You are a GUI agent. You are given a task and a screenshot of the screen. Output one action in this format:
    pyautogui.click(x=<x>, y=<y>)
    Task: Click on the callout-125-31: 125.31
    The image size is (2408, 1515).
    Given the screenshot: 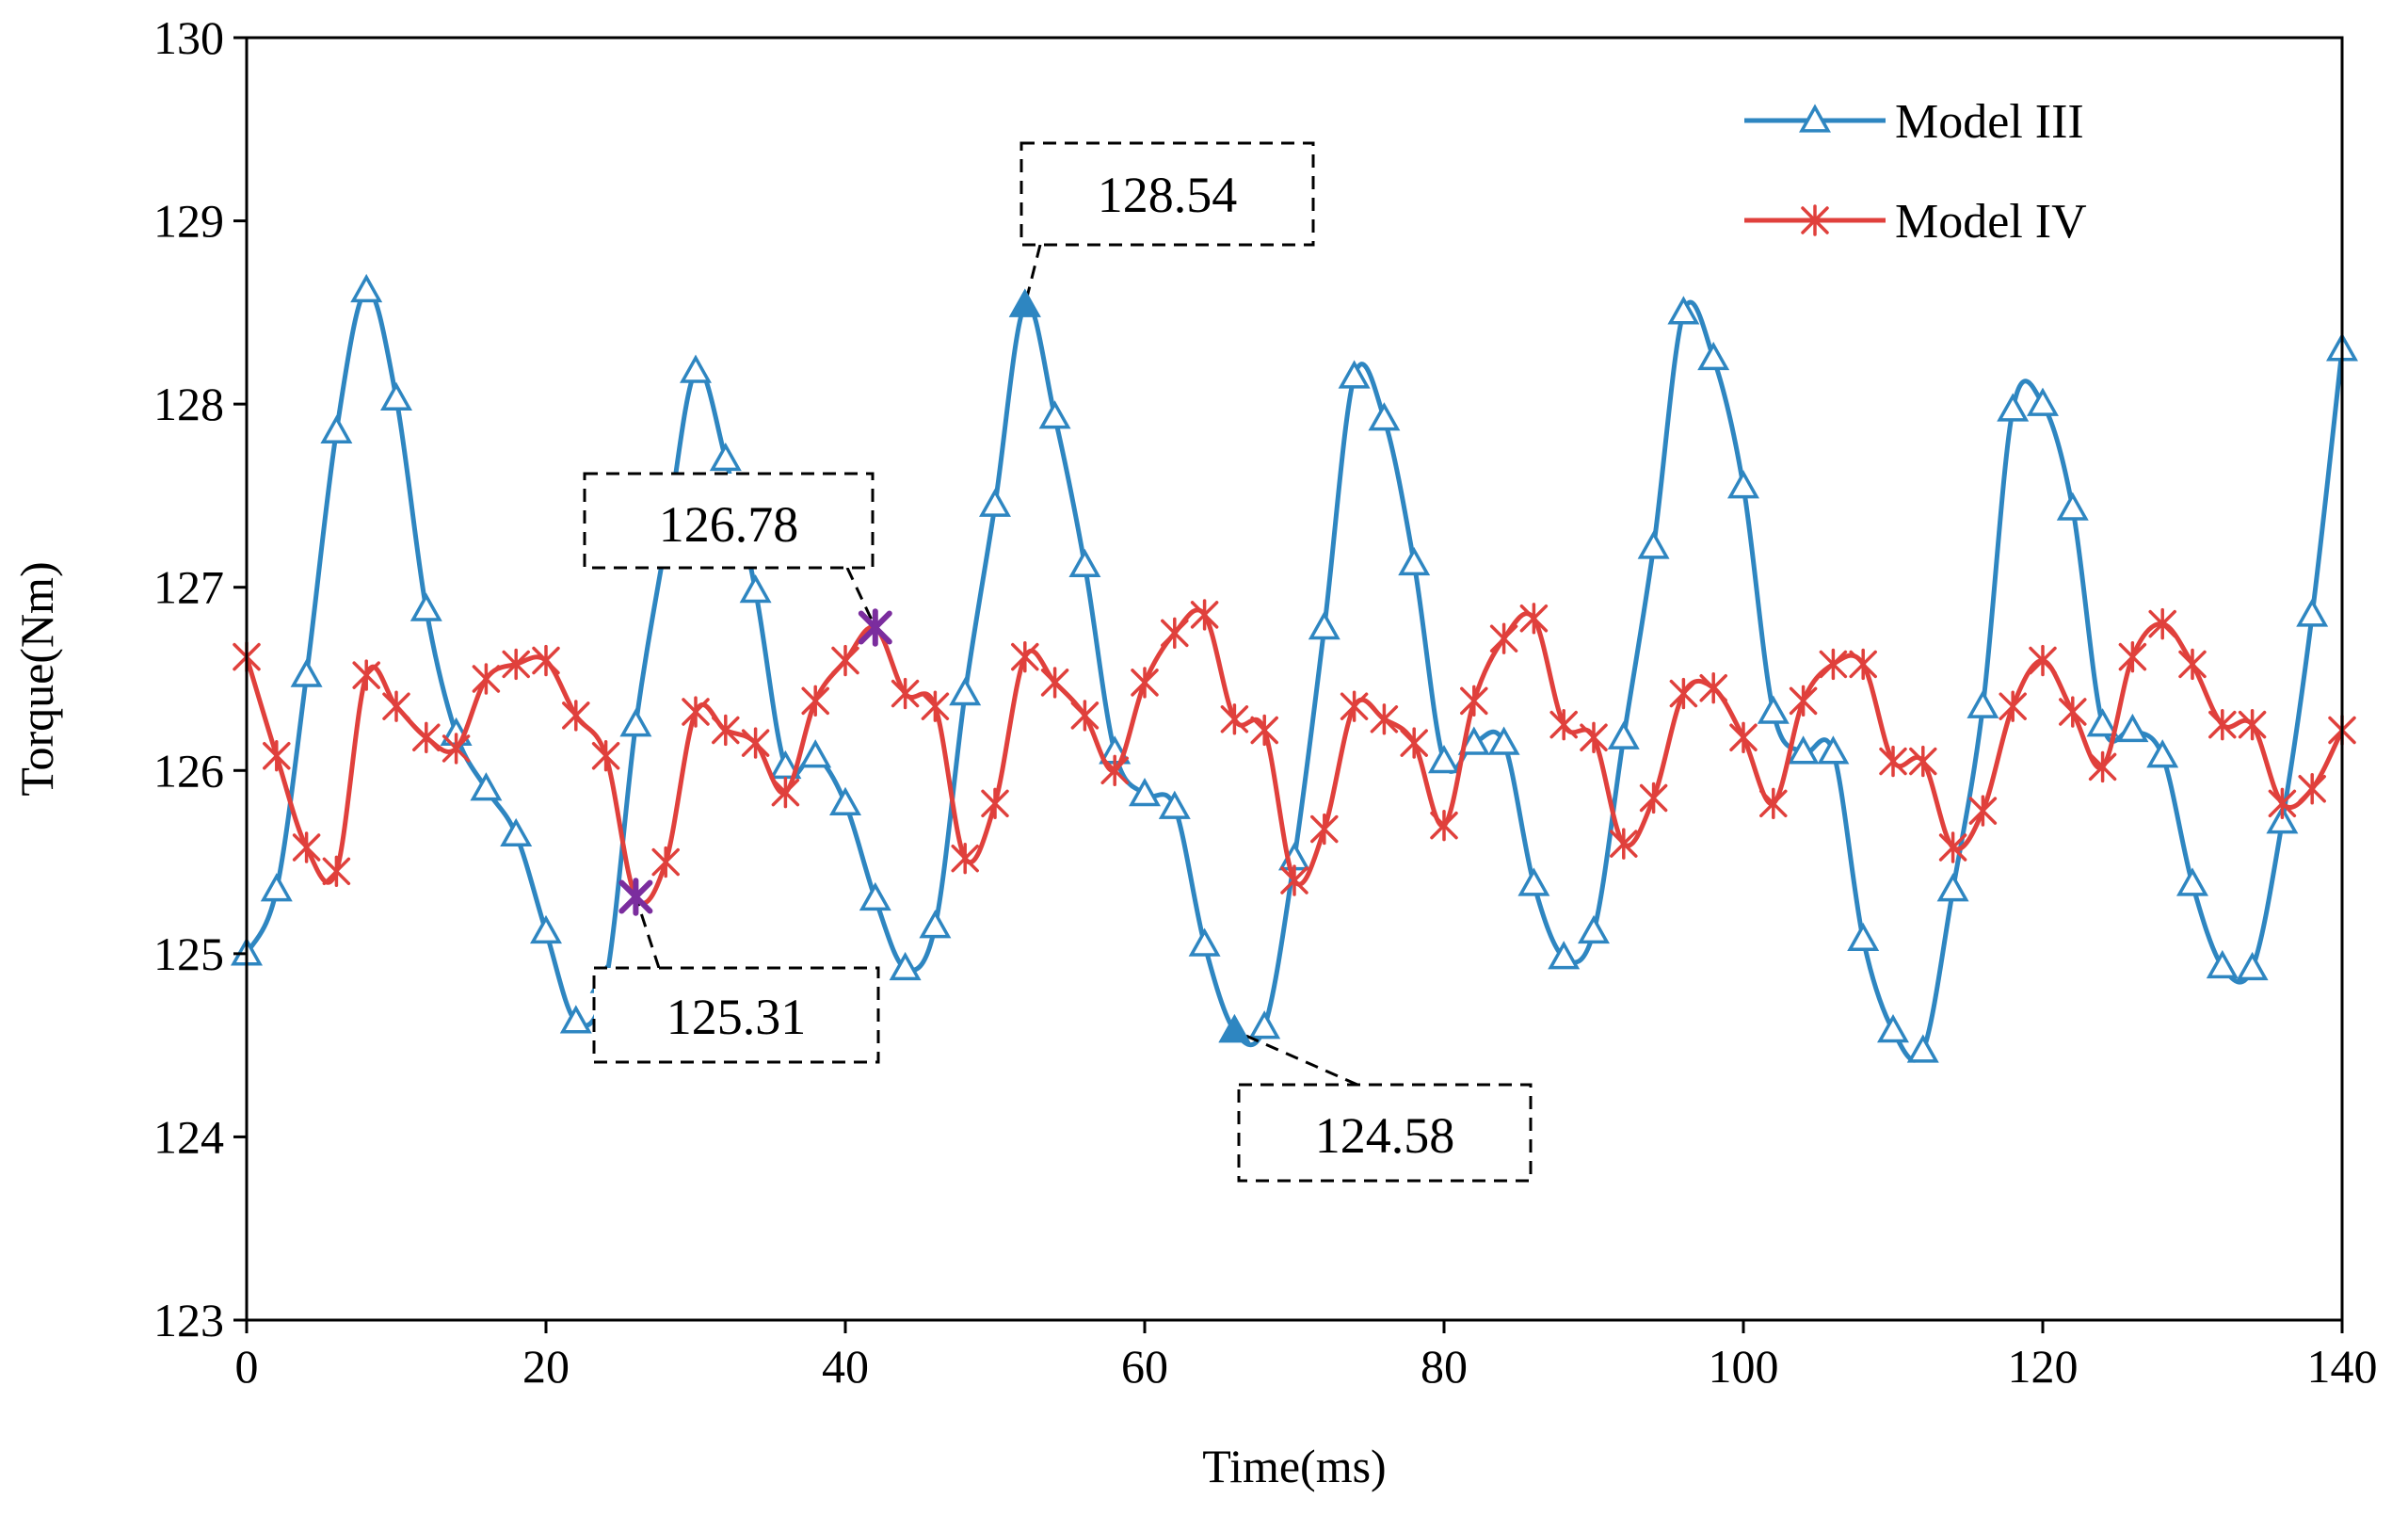 What is the action you would take?
    pyautogui.click(x=736, y=971)
    